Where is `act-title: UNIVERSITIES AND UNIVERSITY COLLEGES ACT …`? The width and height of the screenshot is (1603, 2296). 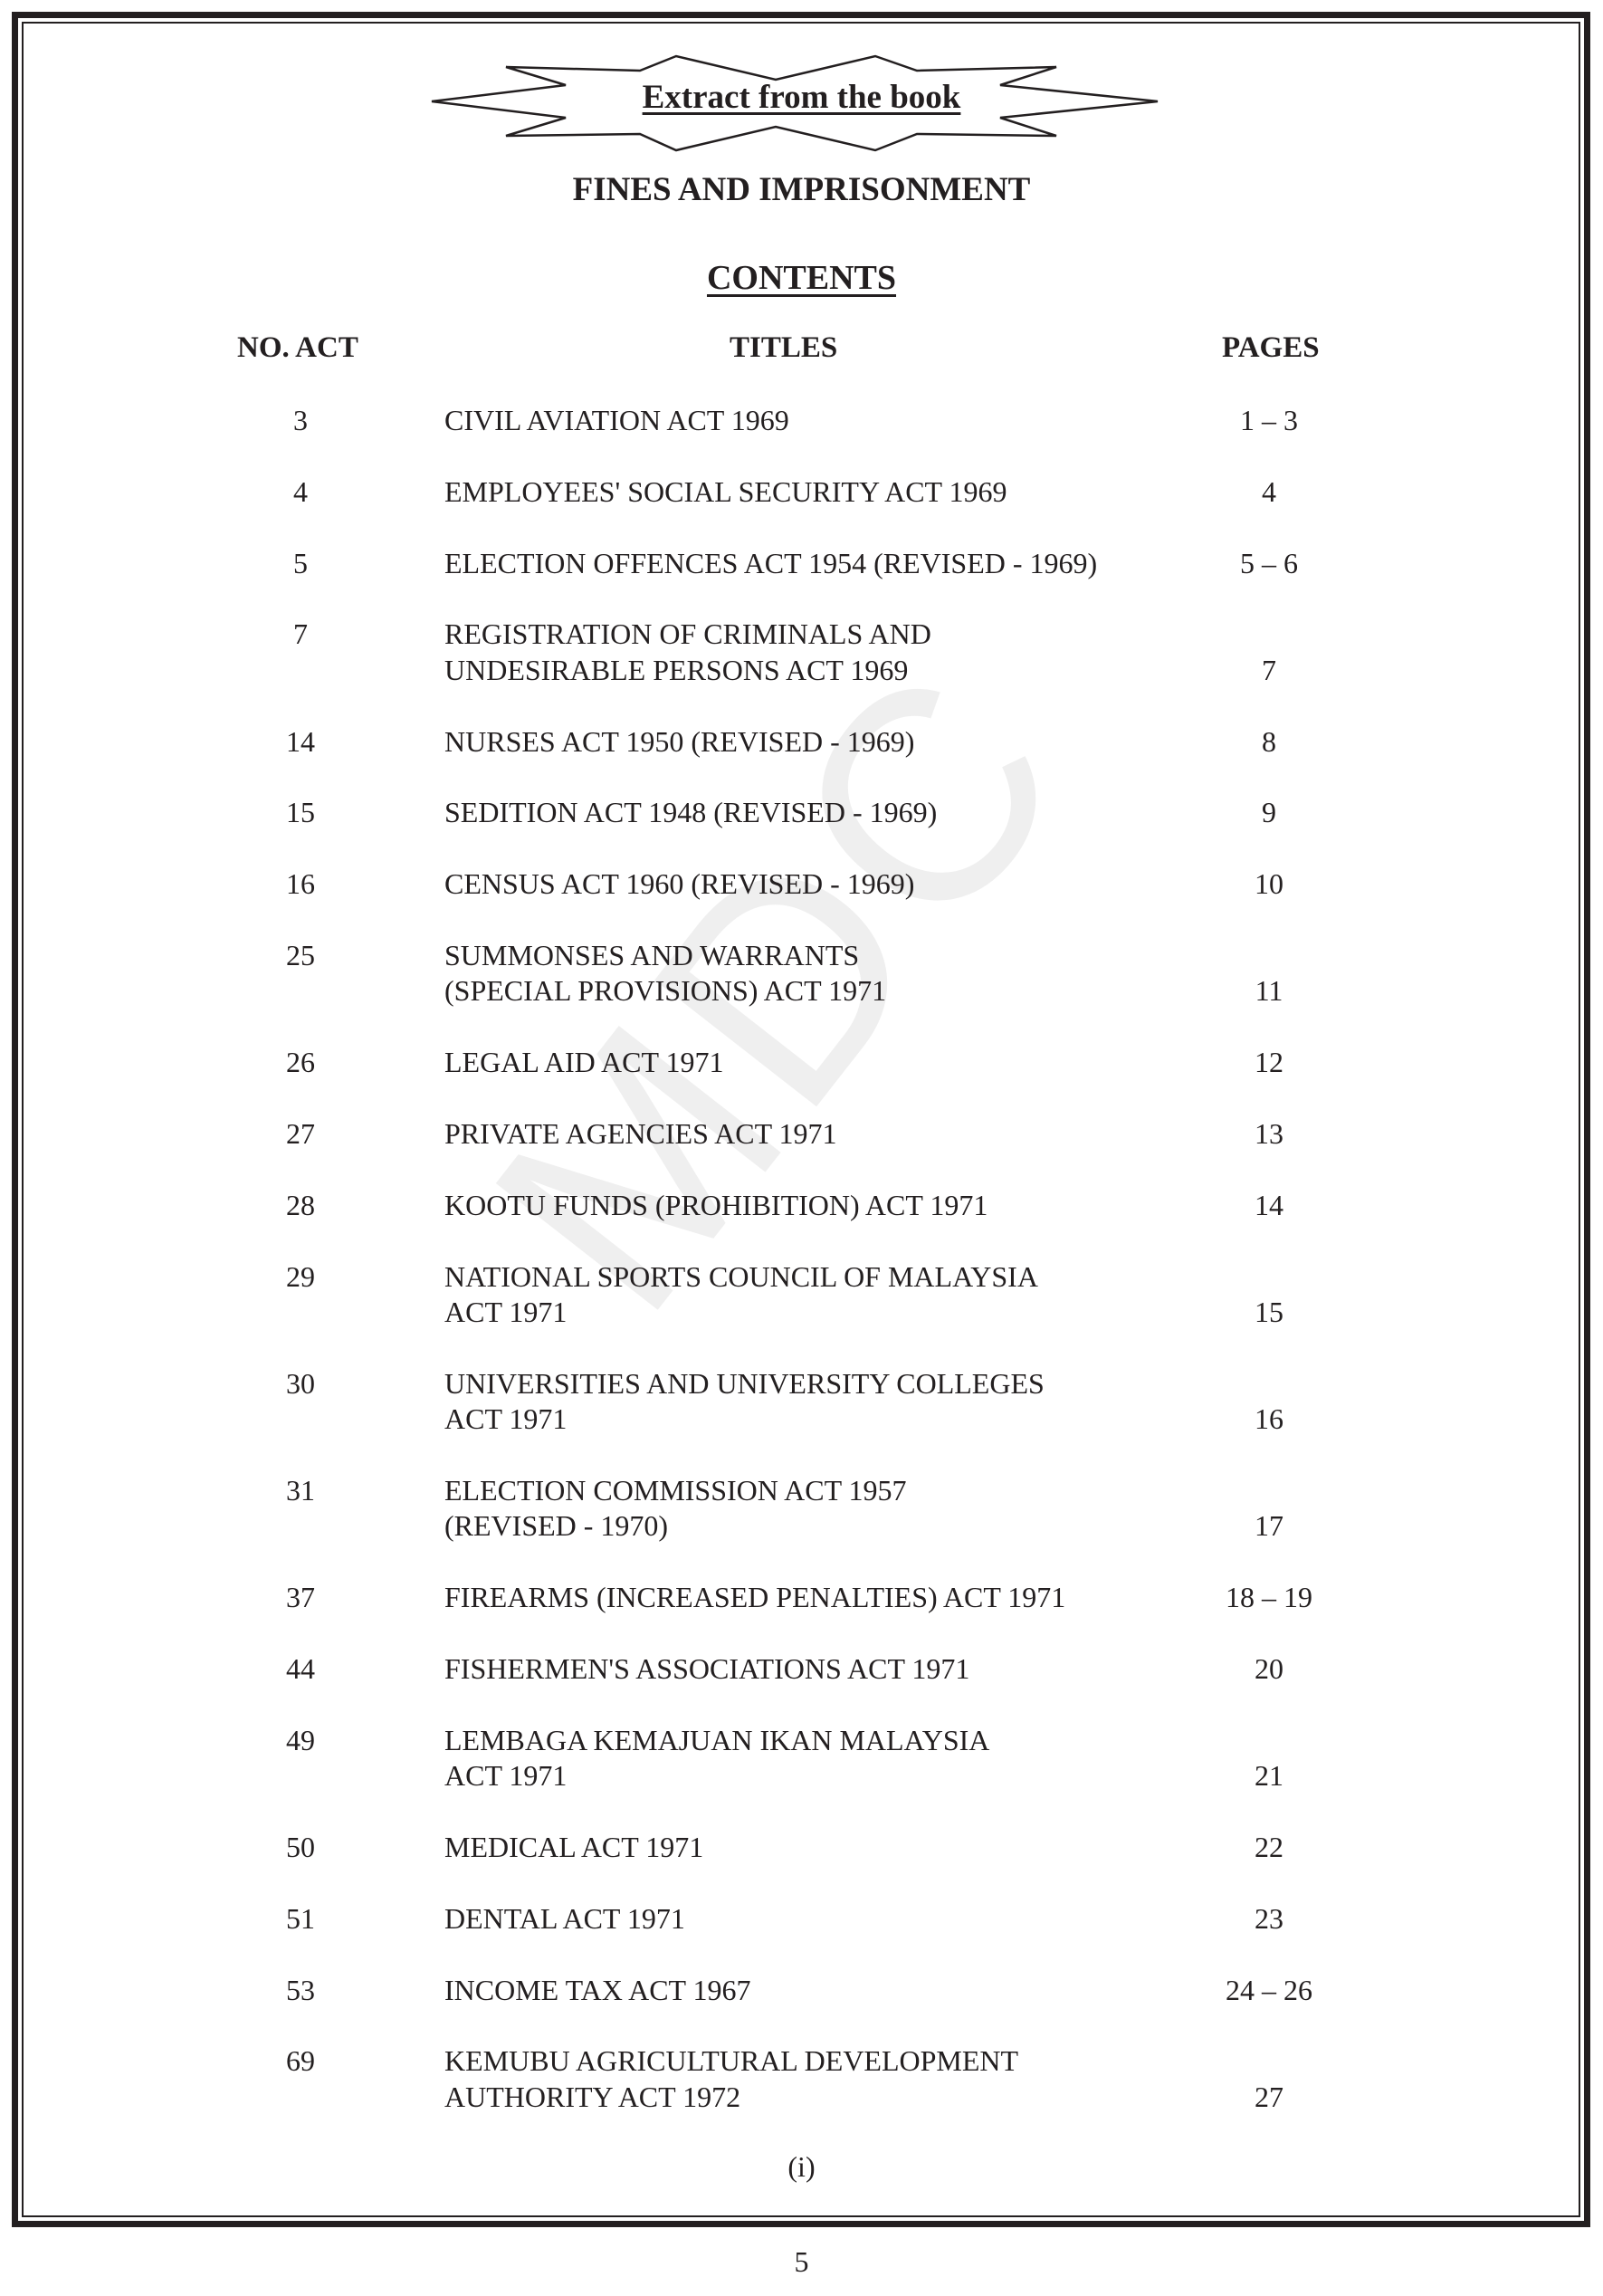 act-title: UNIVERSITIES AND UNIVERSITY COLLEGES ACT … is located at coordinates (829, 1402).